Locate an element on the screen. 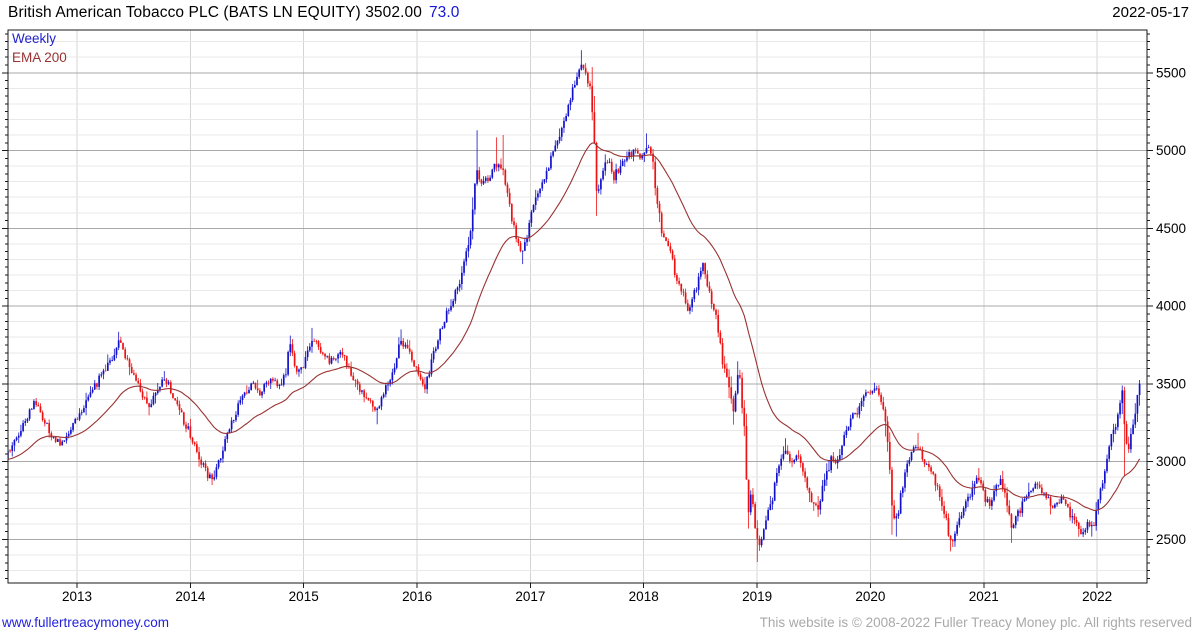 This screenshot has width=1195, height=640. x-axis-label: 2020 is located at coordinates (870, 596).